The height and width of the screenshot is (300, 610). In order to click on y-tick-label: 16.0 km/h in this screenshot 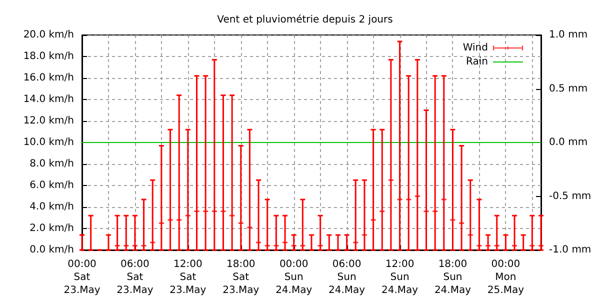, I will do `click(48, 78)`.